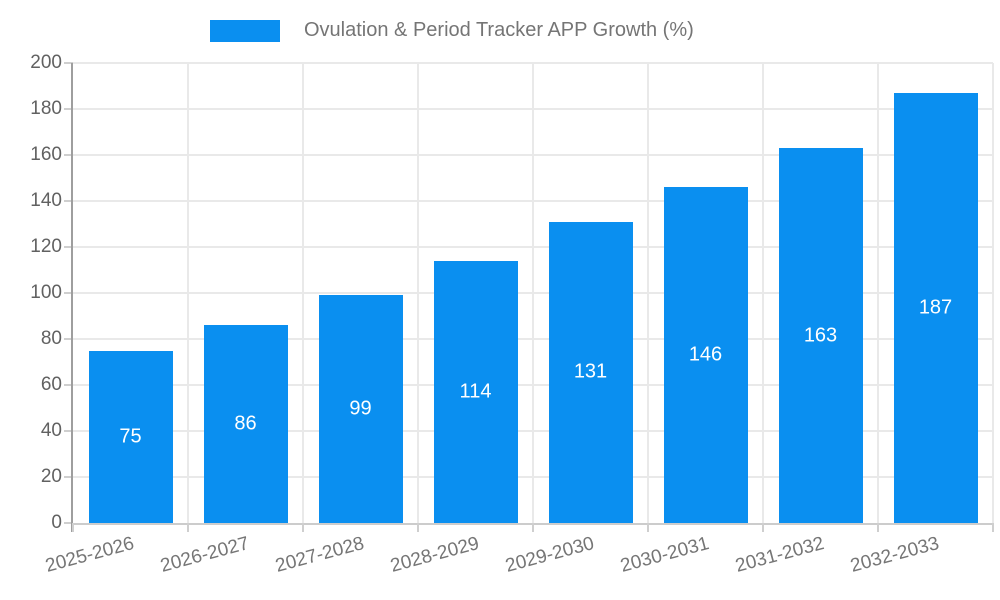  What do you see at coordinates (51, 476) in the screenshot?
I see `y-axis-tick-label: 20` at bounding box center [51, 476].